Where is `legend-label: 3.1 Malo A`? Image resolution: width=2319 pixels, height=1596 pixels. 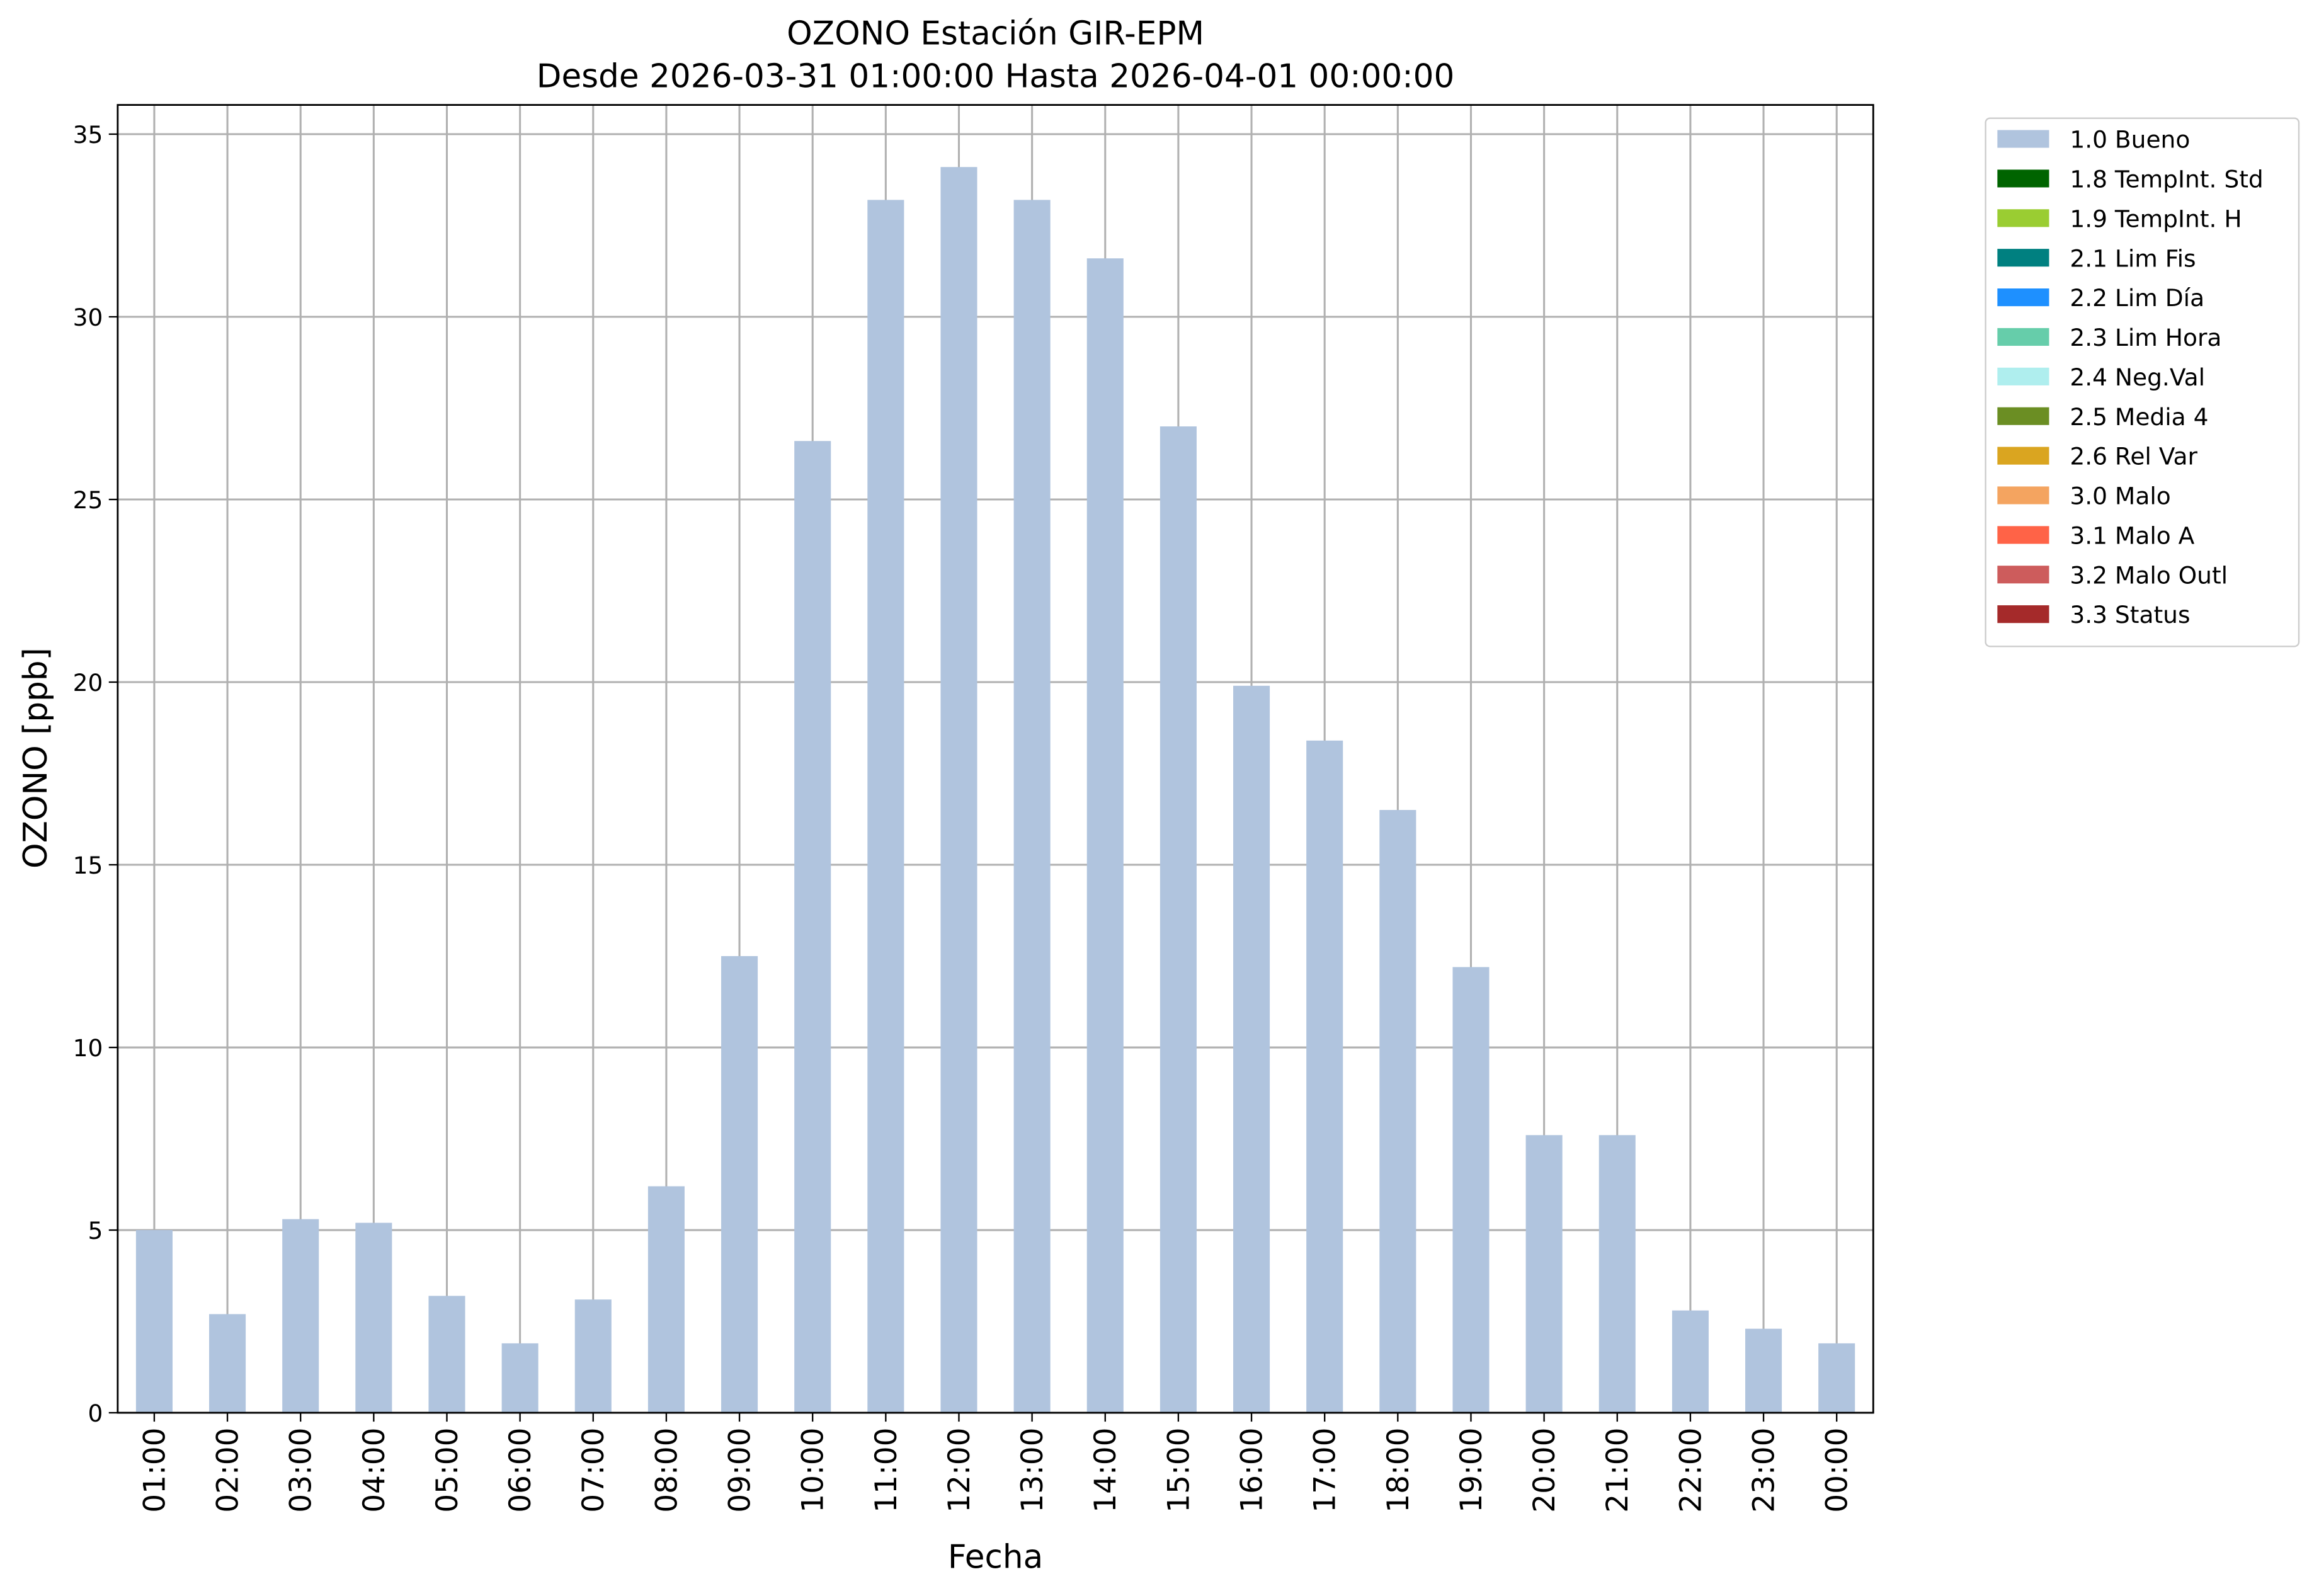 legend-label: 3.1 Malo A is located at coordinates (2132, 535).